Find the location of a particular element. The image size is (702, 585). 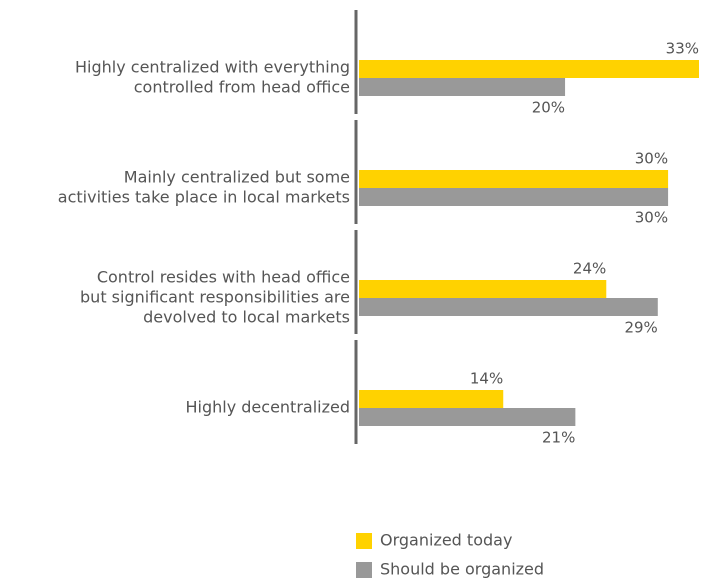

value-label: 14% is located at coordinates (486, 379).